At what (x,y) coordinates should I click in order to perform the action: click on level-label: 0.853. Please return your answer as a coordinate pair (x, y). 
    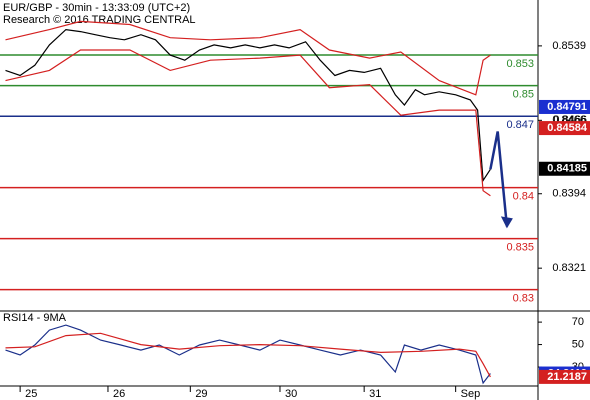
    Looking at the image, I should click on (520, 64).